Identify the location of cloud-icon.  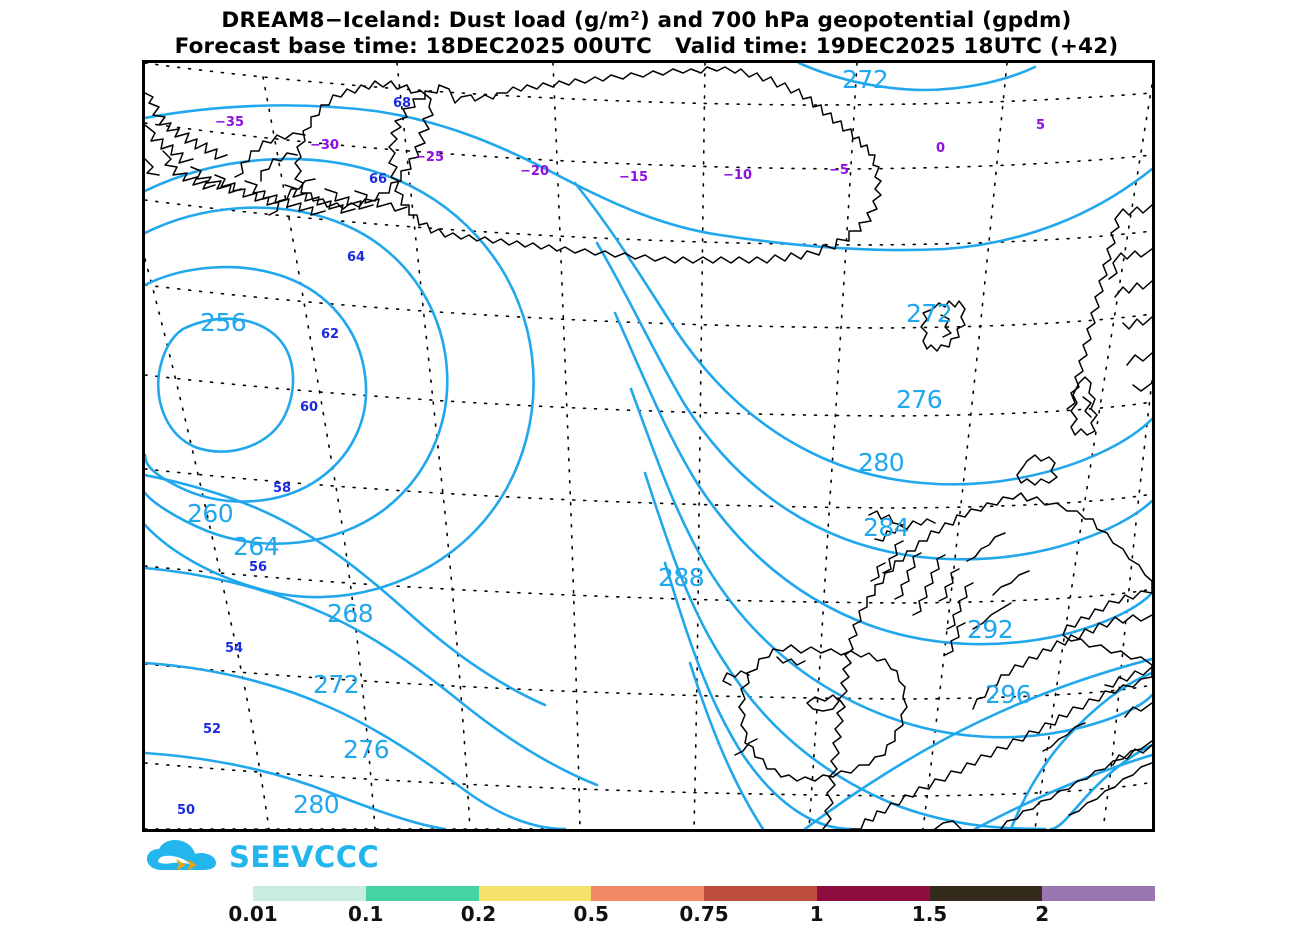
(181, 855).